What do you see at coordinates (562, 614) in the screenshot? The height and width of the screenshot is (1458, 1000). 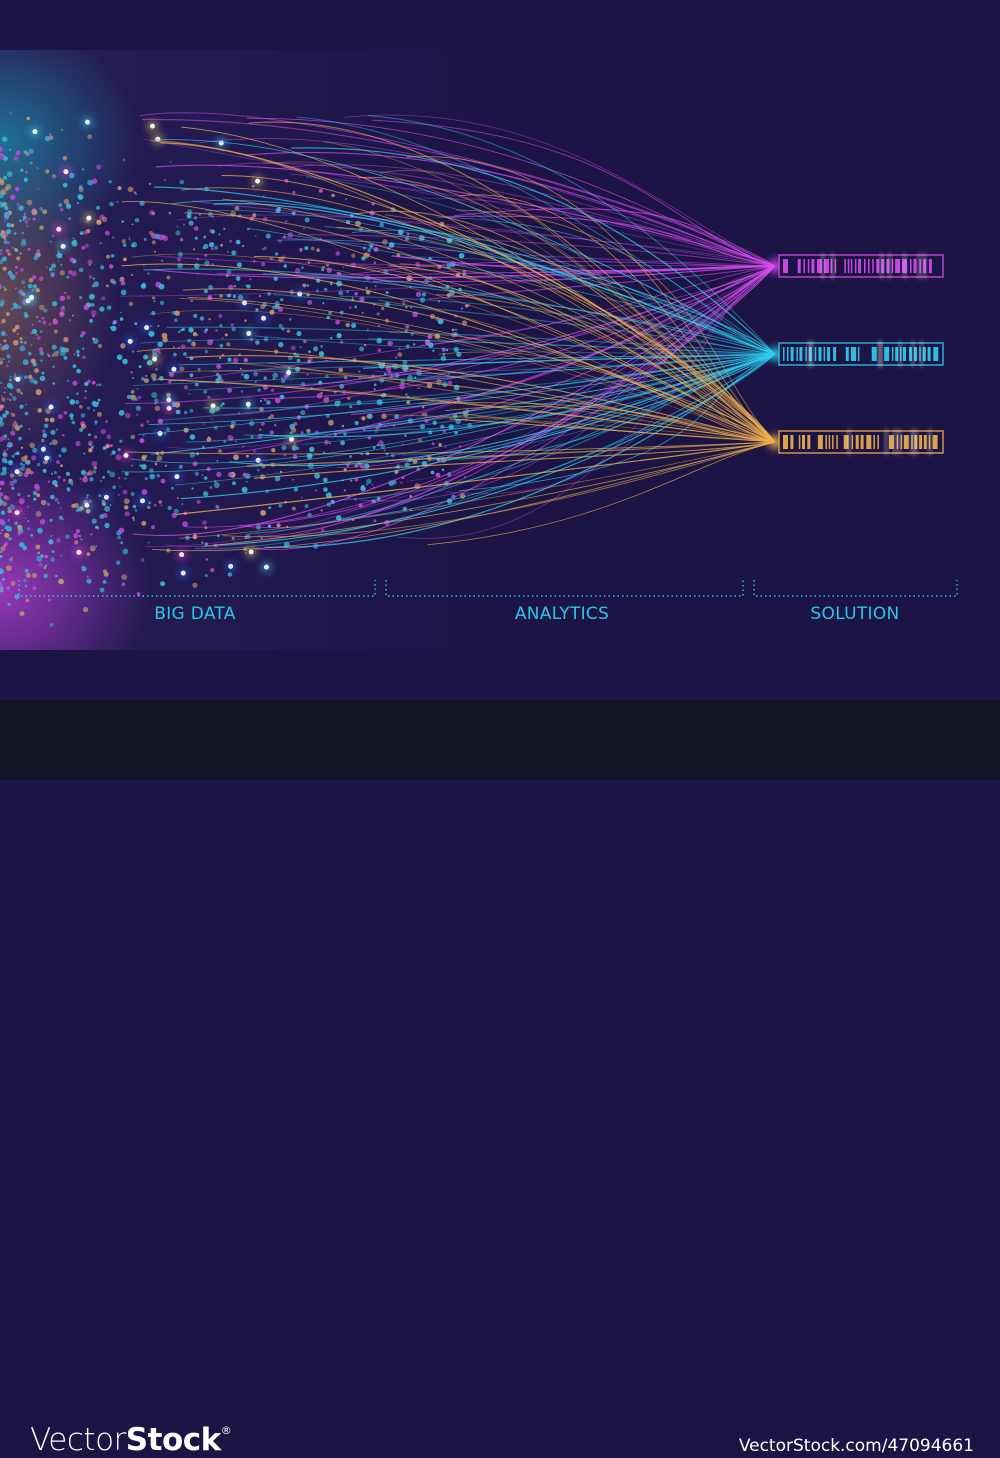 I see `stage-label-analytics: ANALYTICS` at bounding box center [562, 614].